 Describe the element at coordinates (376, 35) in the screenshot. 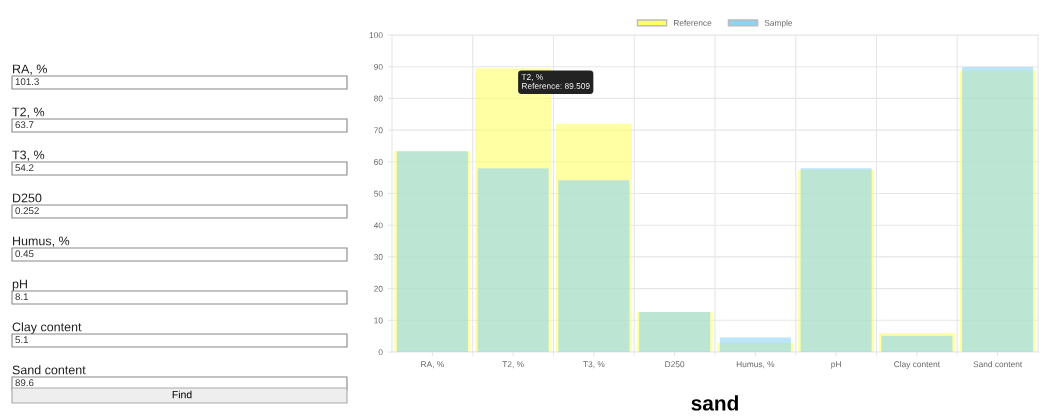

I see `y-tick-label: 100` at that location.